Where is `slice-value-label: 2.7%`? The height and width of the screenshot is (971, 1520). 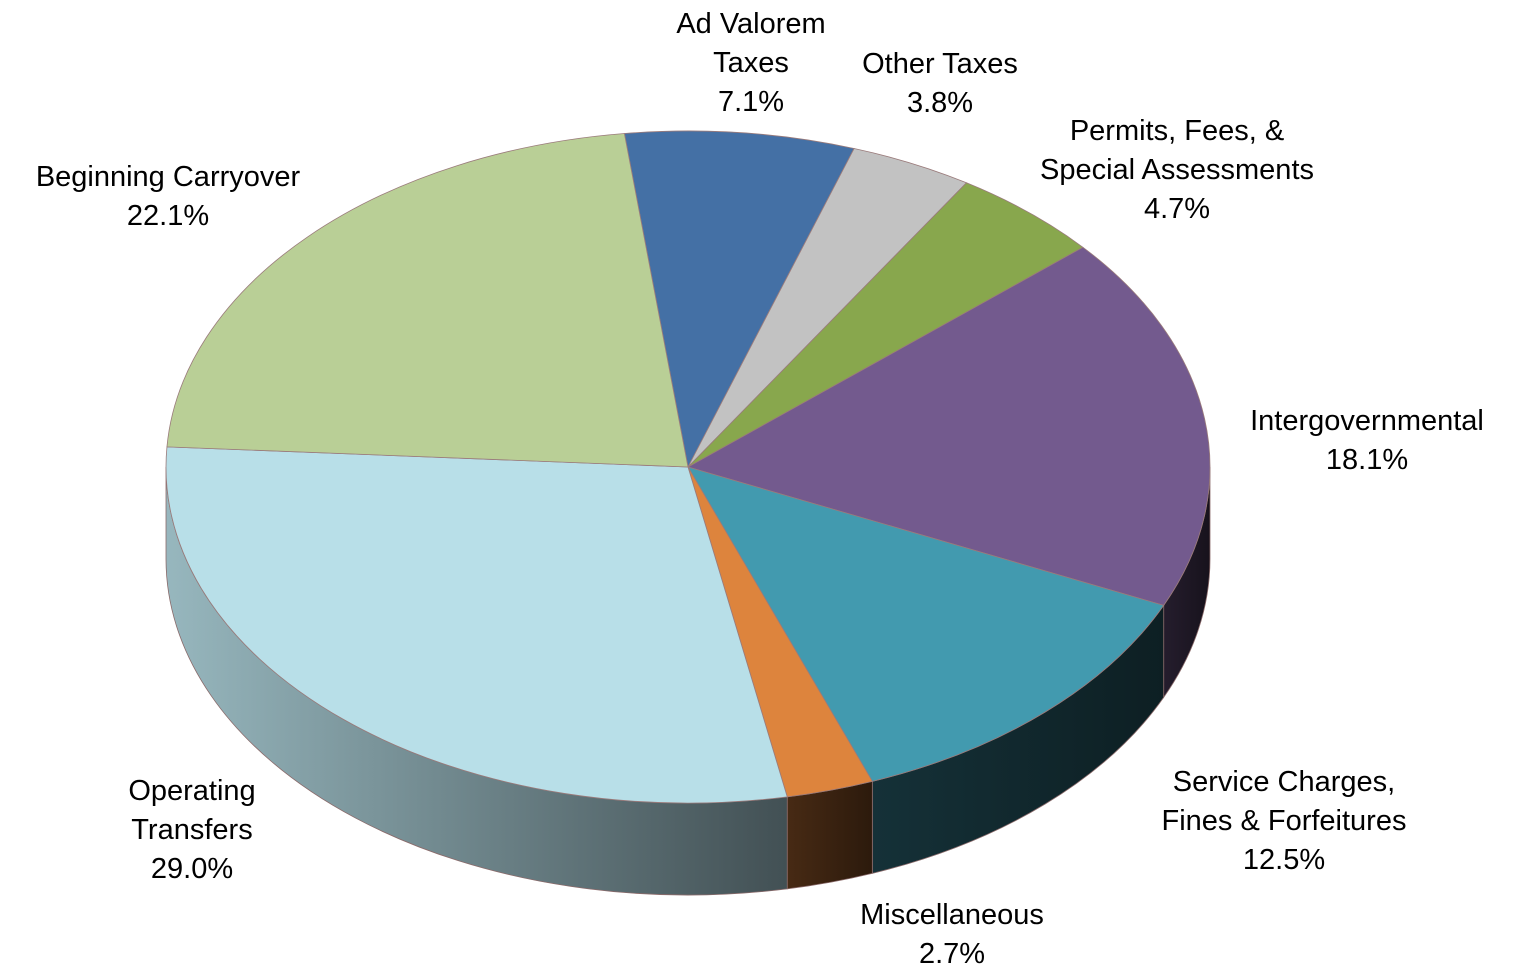 slice-value-label: 2.7% is located at coordinates (952, 954).